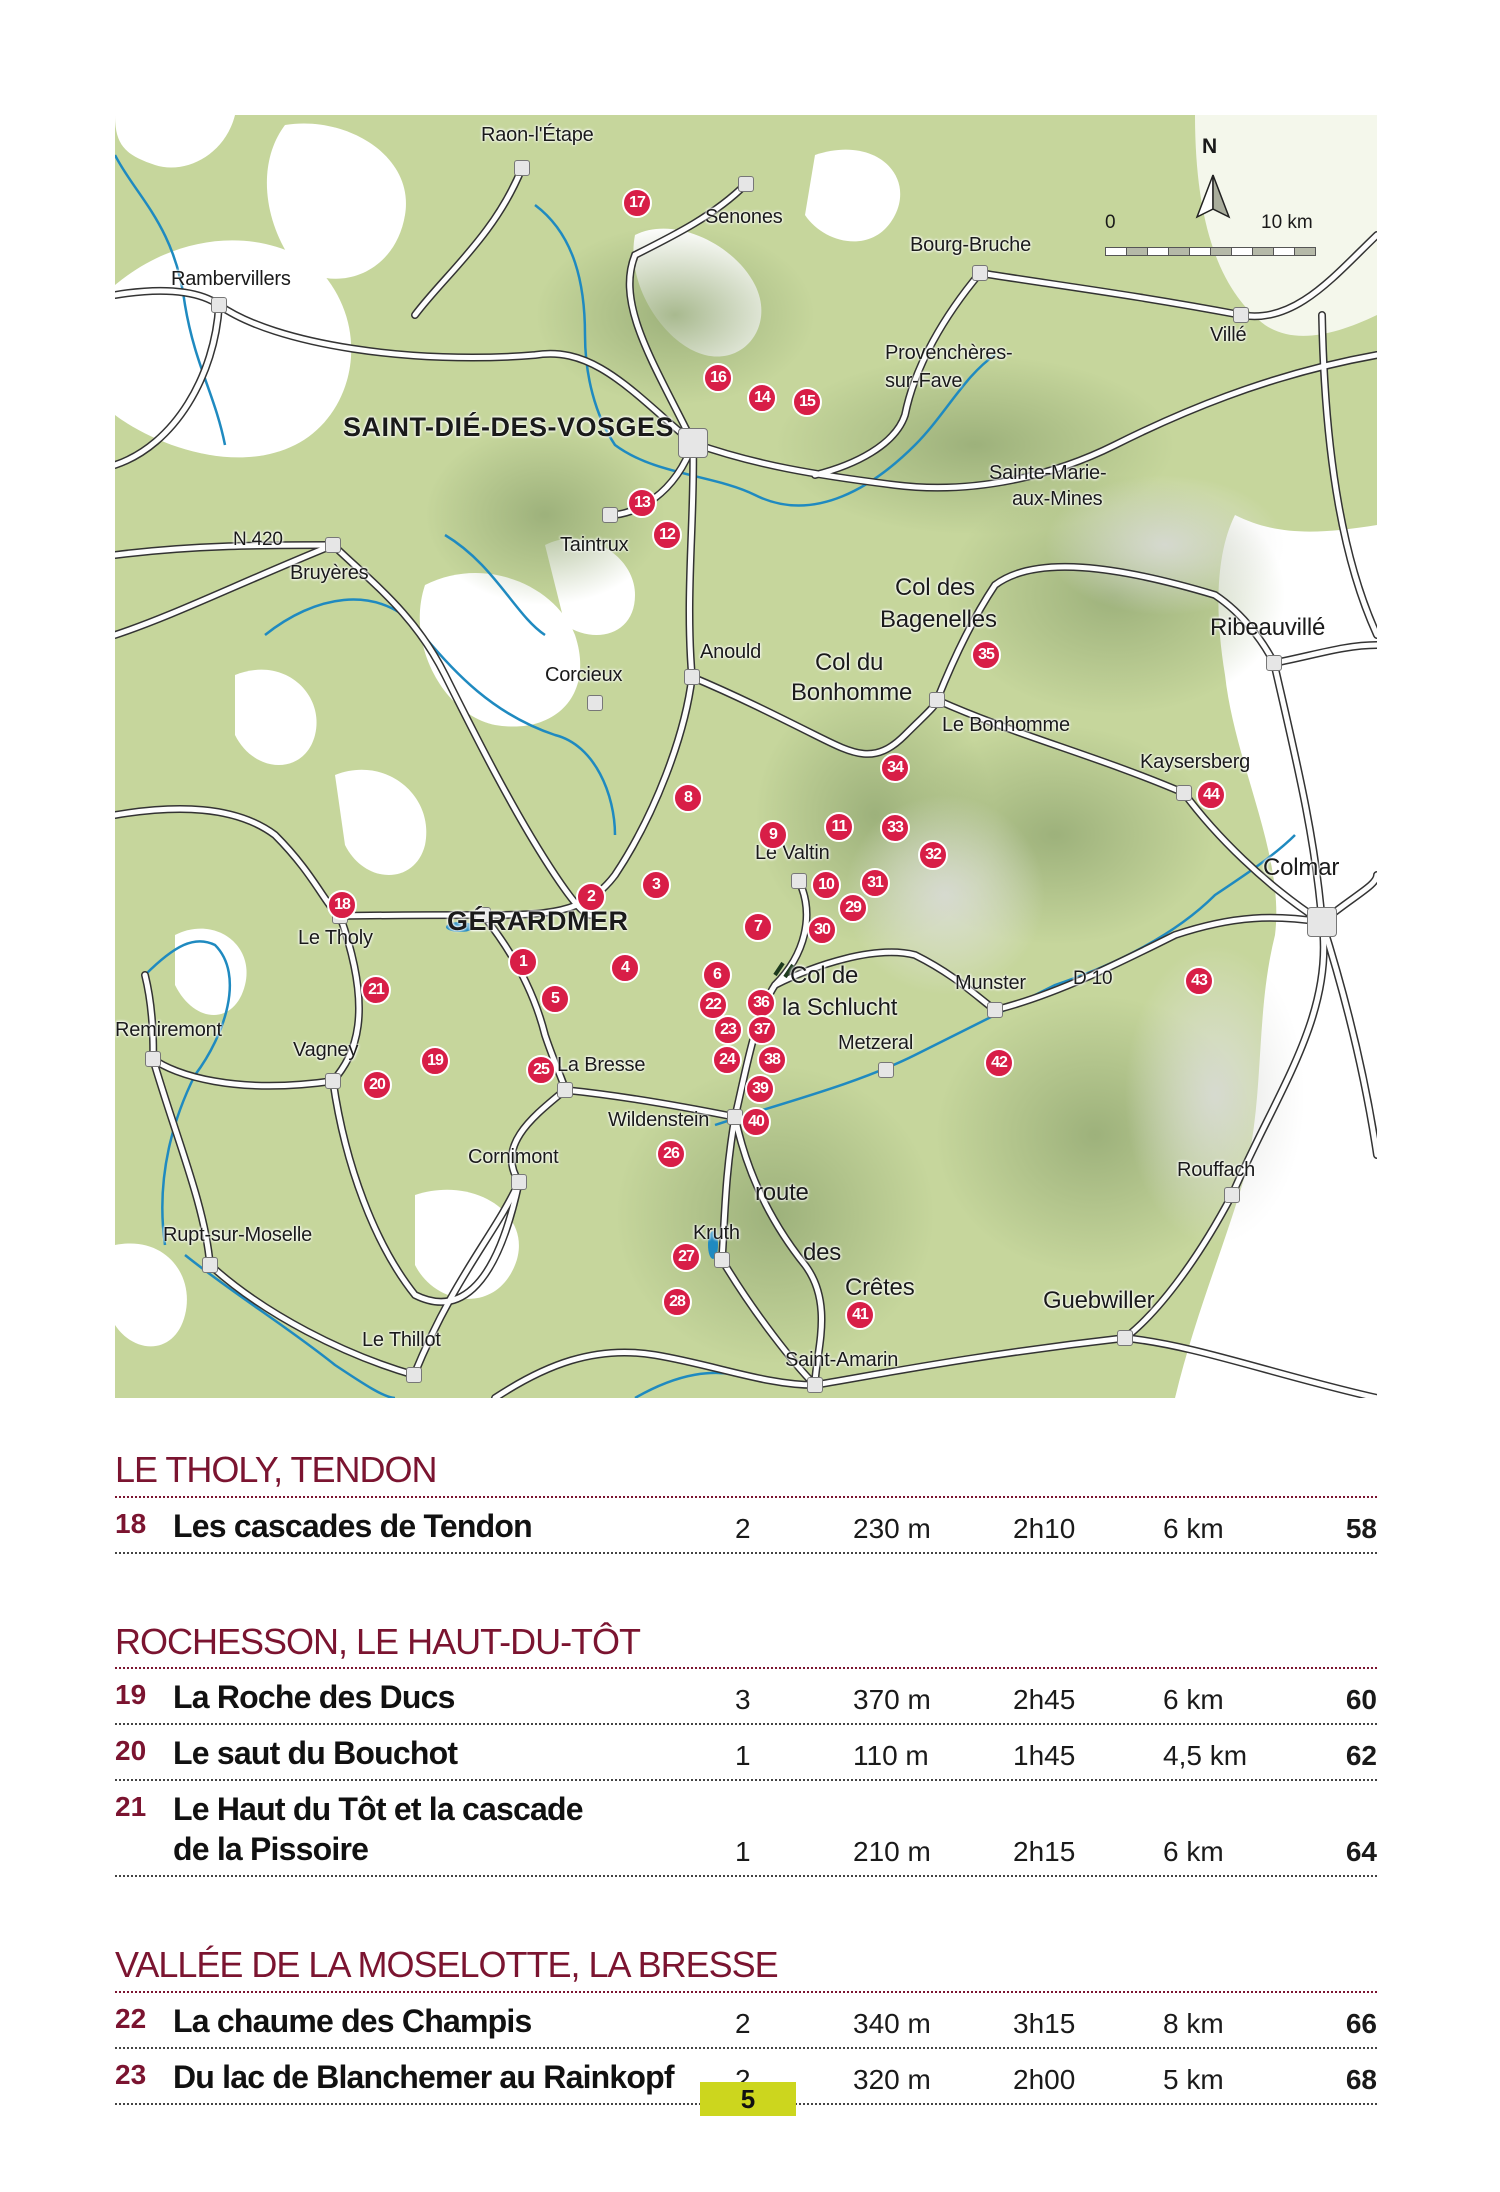  What do you see at coordinates (541, 1070) in the screenshot?
I see `hike-marker-25: 25` at bounding box center [541, 1070].